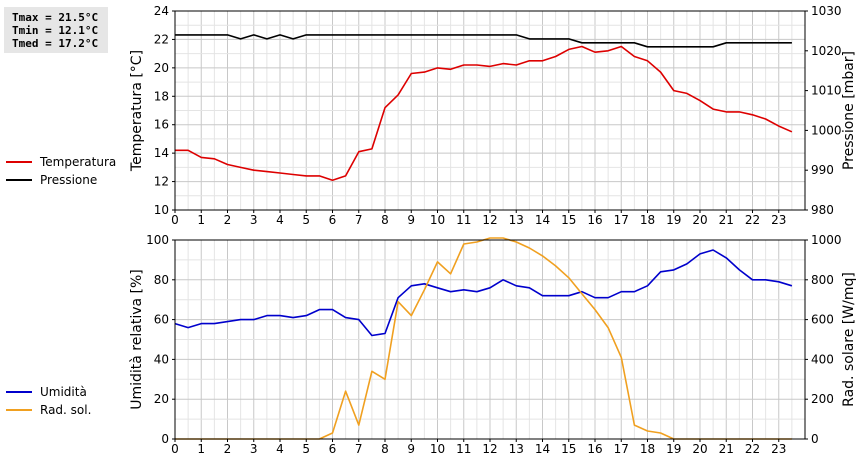 This screenshot has height=460, width=860. Describe the element at coordinates (157, 240) in the screenshot. I see `y-left-tick-label: 100` at that location.